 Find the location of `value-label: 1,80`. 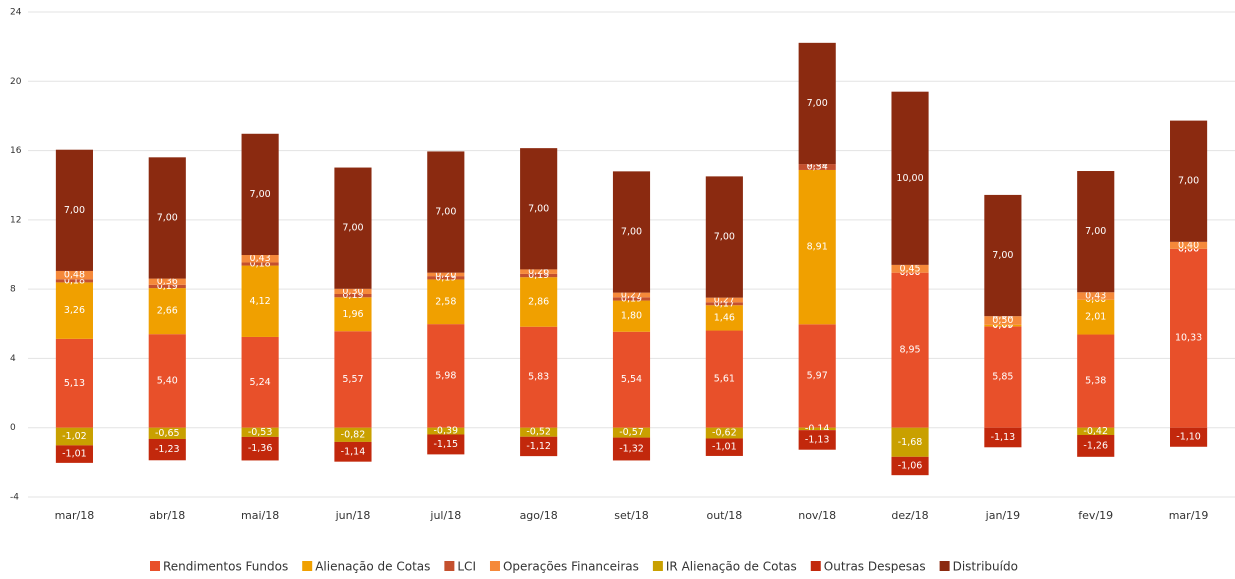

value-label: 1,80 is located at coordinates (631, 316).